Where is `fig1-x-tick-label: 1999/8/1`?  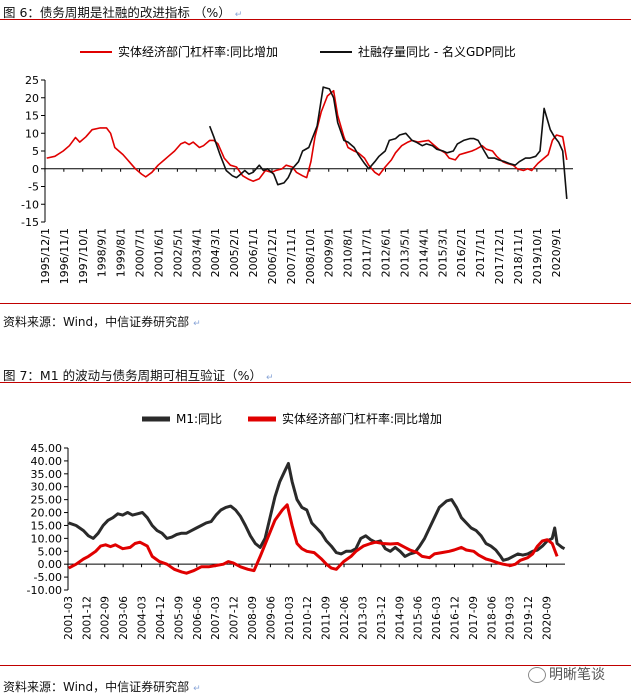
fig1-x-tick-label: 1999/8/1 is located at coordinates (121, 252).